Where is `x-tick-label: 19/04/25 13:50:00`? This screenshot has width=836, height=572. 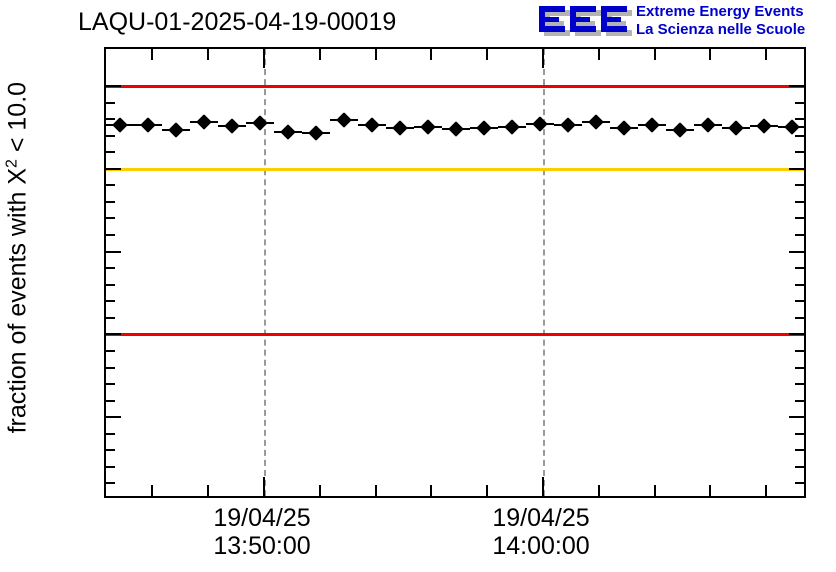 x-tick-label: 19/04/25 13:50:00 is located at coordinates (262, 532).